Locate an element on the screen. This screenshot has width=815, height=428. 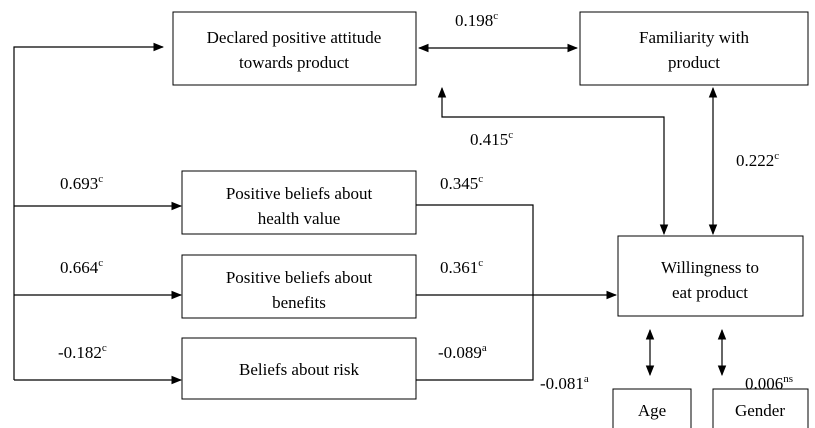
node-label: Age is located at coordinates (652, 410).